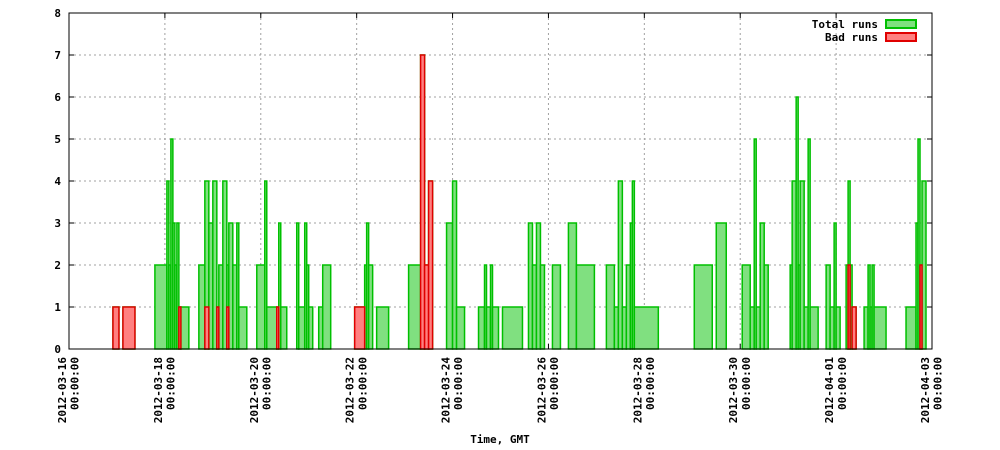 This screenshot has width=1000, height=450. I want to click on x-tick-label: 2012-03-2800:00:00, so click(644, 390).